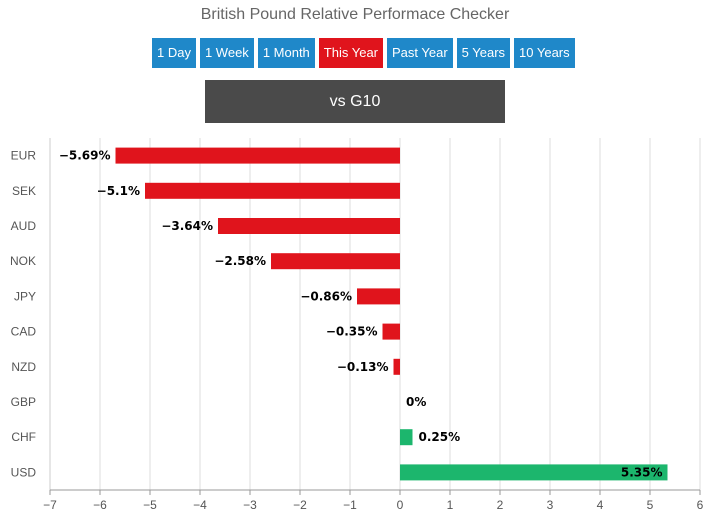  I want to click on category-label-usd: USD, so click(24, 472).